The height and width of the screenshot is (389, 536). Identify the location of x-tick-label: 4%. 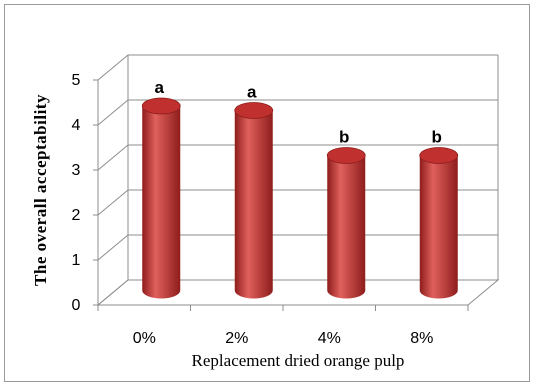
(329, 338).